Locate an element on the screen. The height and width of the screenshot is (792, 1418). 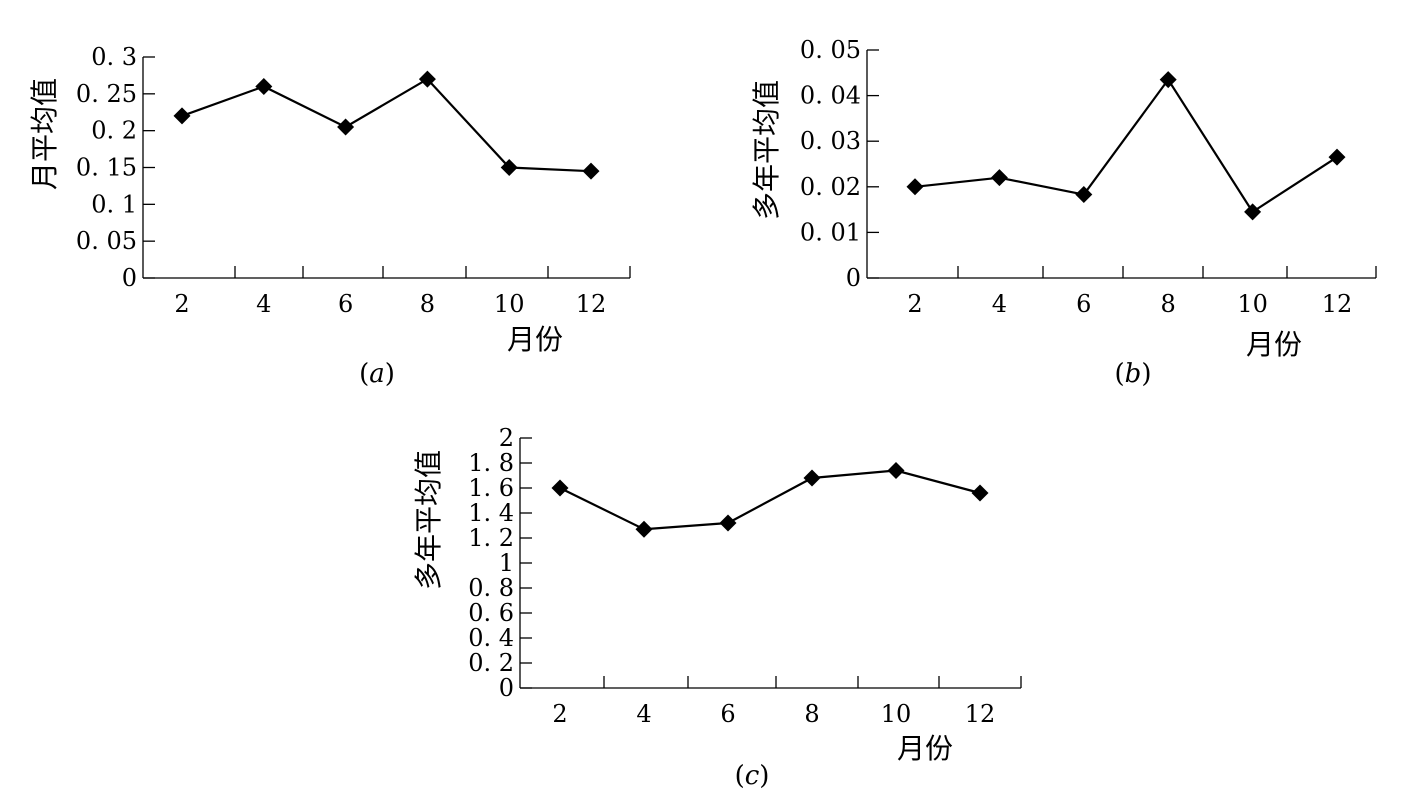
y-tick-label: 1 is located at coordinates (506, 563).